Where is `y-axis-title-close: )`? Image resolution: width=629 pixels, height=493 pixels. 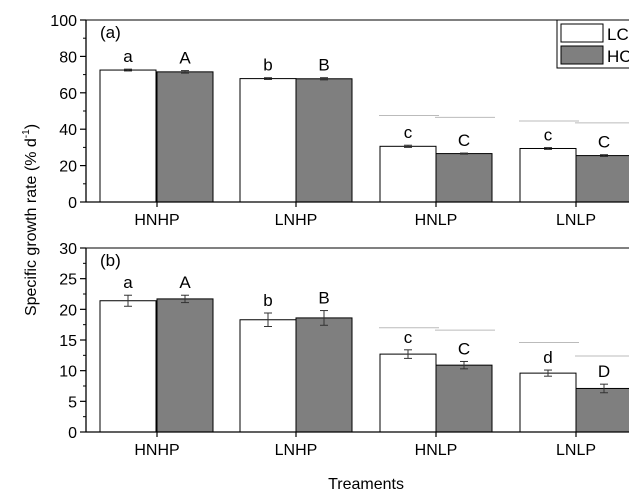
y-axis-title-close: ) is located at coordinates (31, 126).